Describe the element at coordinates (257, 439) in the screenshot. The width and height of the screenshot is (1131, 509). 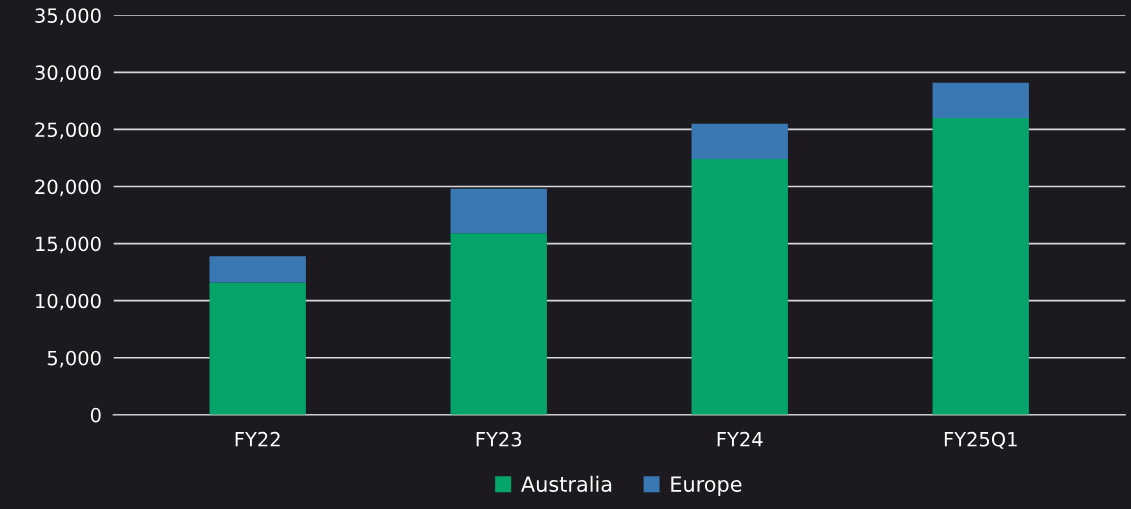
I see `x-tick-label: FY22` at that location.